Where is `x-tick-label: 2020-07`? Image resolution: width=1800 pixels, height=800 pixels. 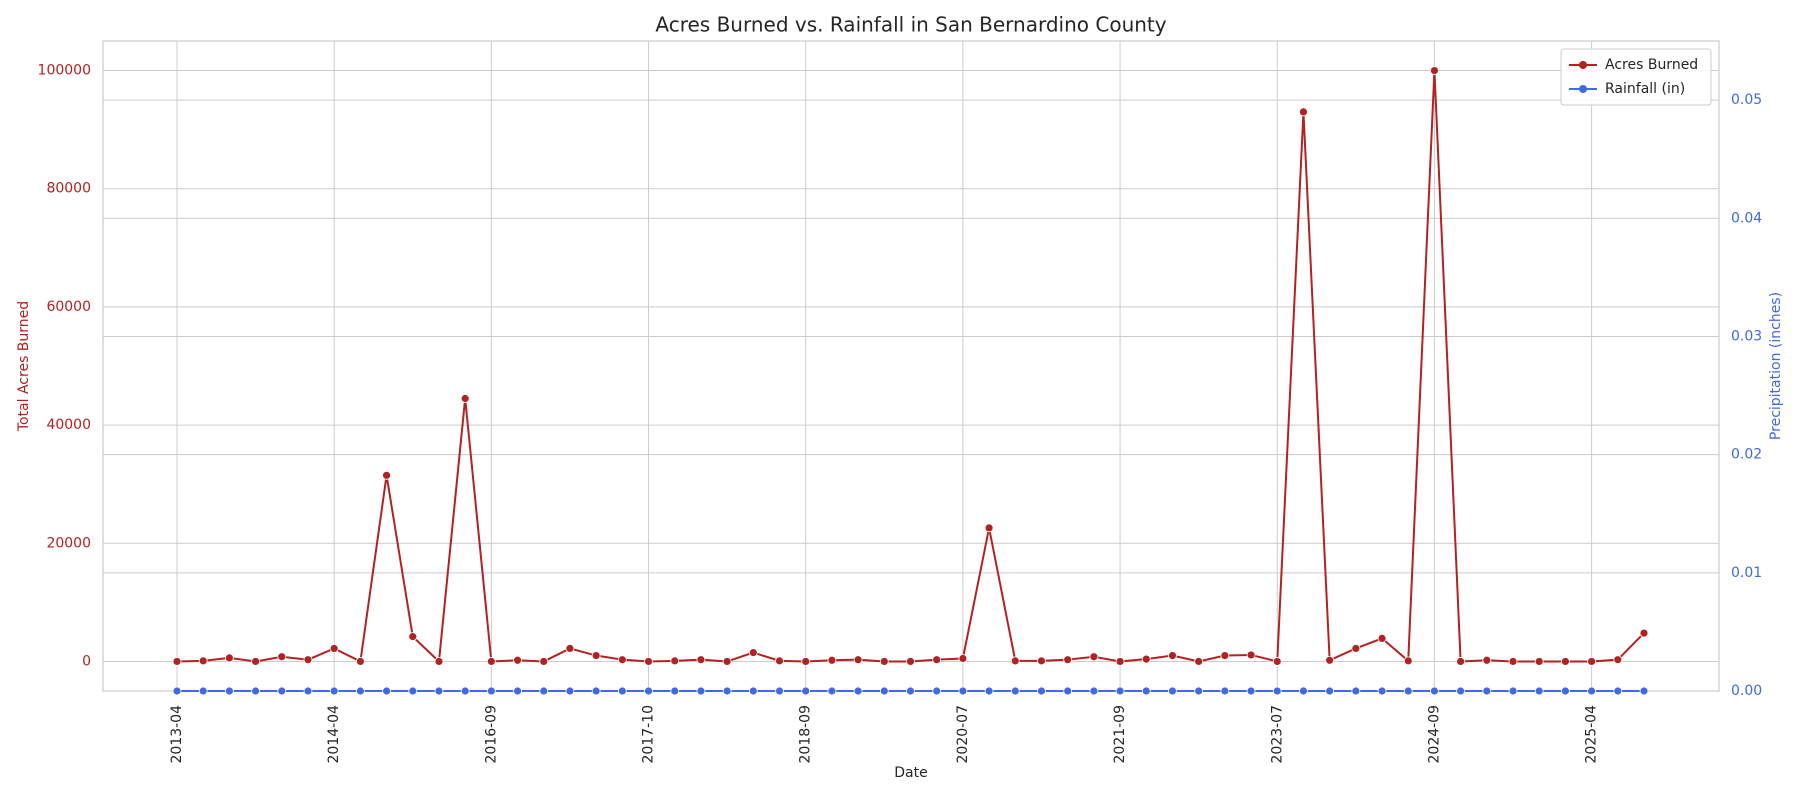 x-tick-label: 2020-07 is located at coordinates (963, 734).